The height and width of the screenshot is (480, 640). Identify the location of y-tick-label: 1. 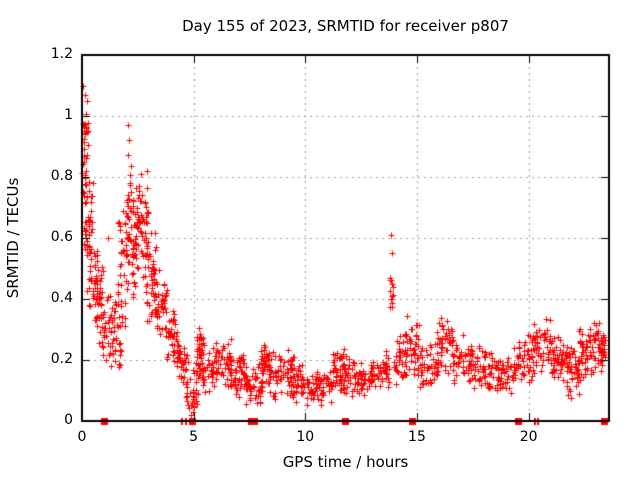
(68, 115).